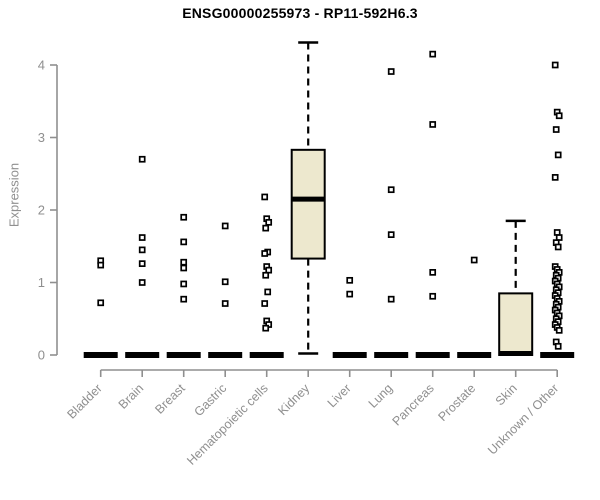 The width and height of the screenshot is (600, 500). I want to click on y-axis: 0 1 2 3 4, so click(48, 210).